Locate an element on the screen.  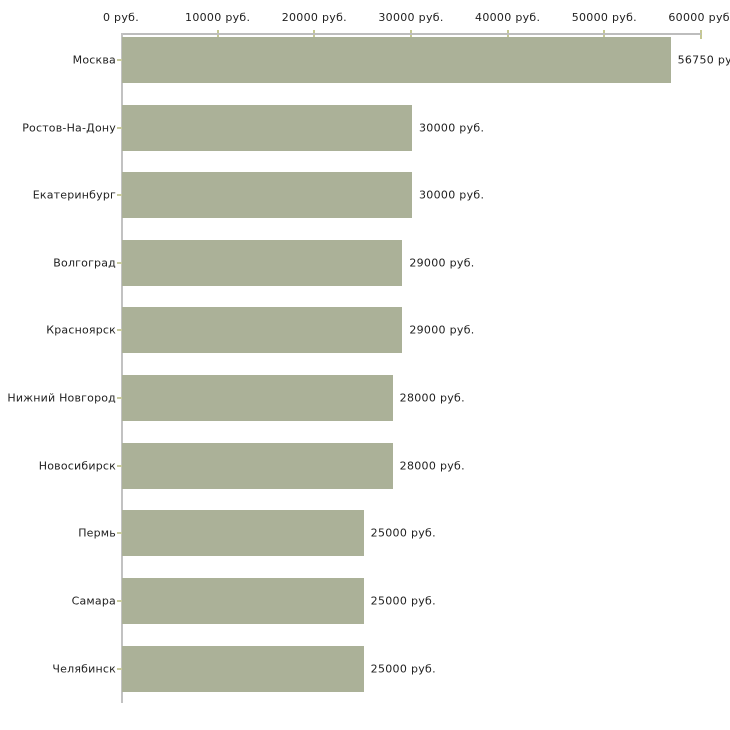
x-axis-tick-label: 30000 руб. is located at coordinates (411, 17).